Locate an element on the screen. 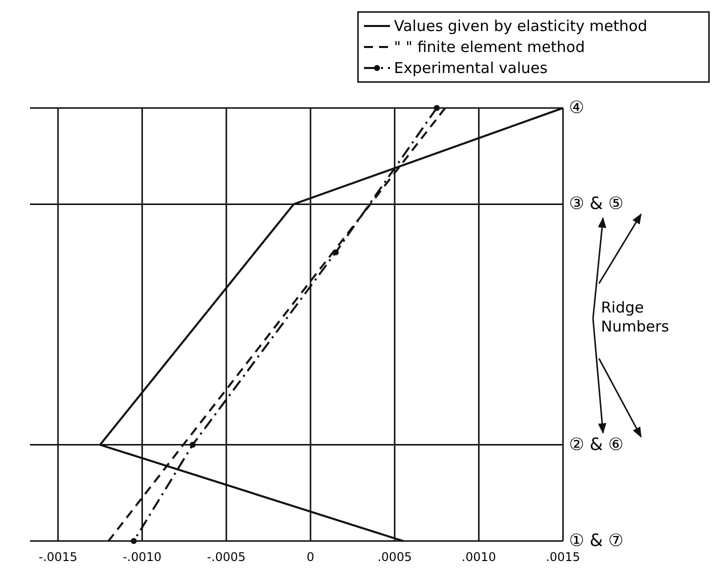  legend-label: Experimental values is located at coordinates (471, 68).